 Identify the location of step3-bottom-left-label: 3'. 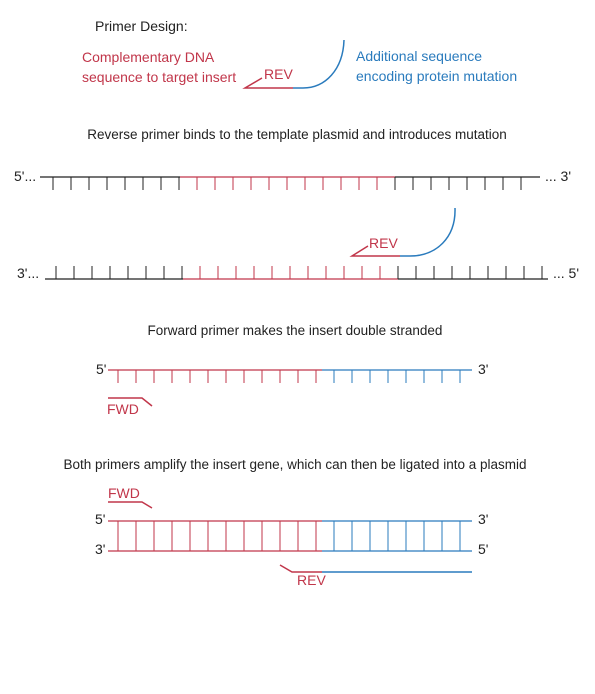
(100, 549).